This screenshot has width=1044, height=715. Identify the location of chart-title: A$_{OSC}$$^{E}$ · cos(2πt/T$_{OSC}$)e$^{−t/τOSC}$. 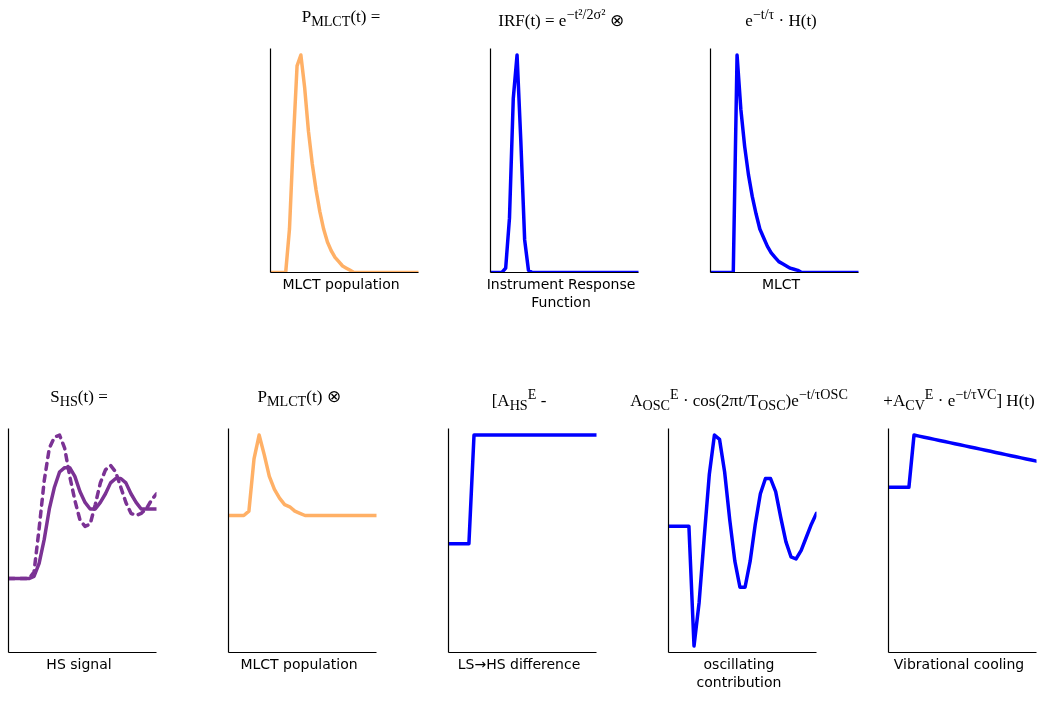
(739, 400).